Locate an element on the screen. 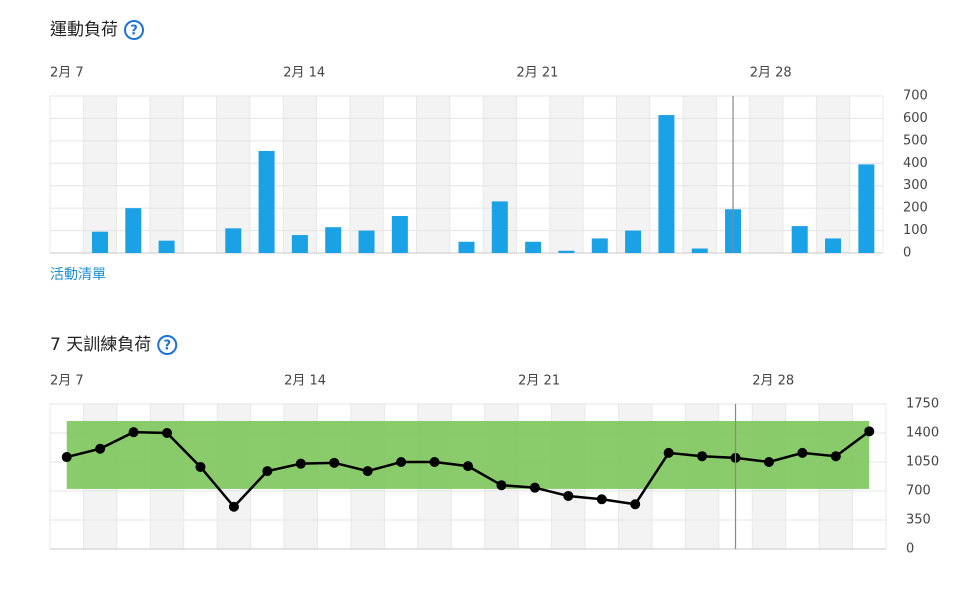  y-tick-label: 1750 is located at coordinates (922, 404).